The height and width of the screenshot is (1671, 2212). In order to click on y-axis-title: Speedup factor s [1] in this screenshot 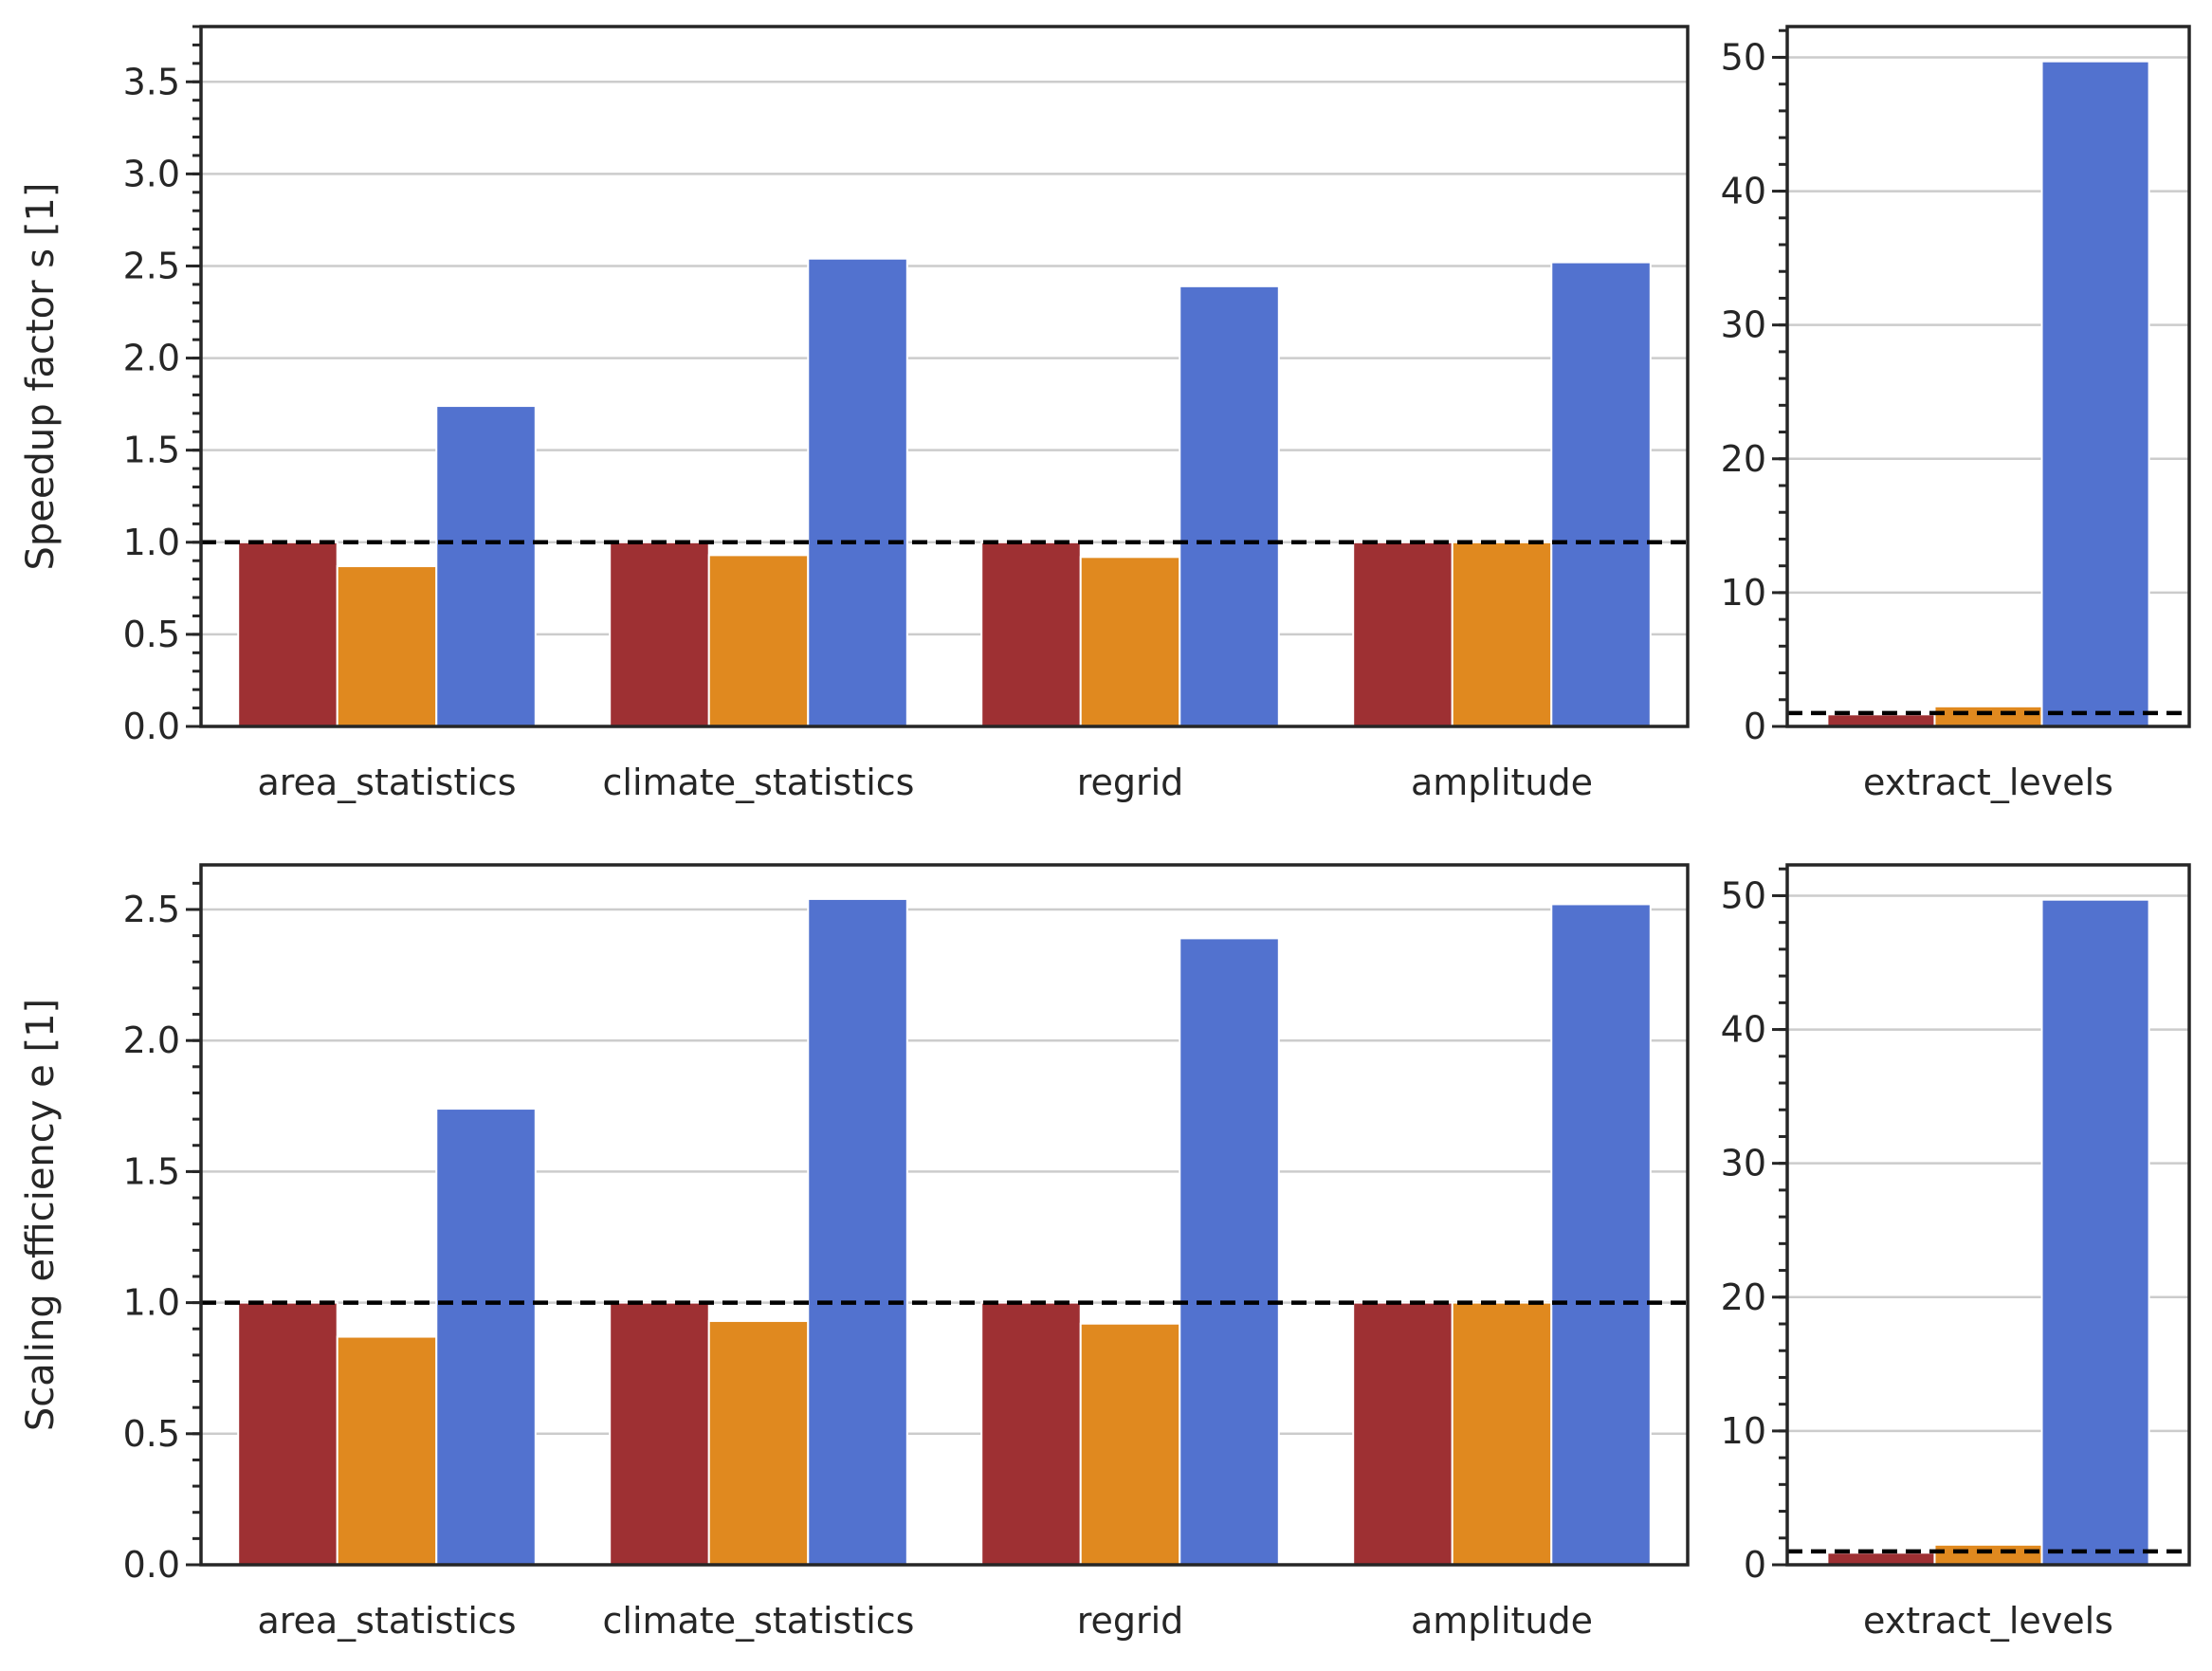, I will do `click(41, 377)`.